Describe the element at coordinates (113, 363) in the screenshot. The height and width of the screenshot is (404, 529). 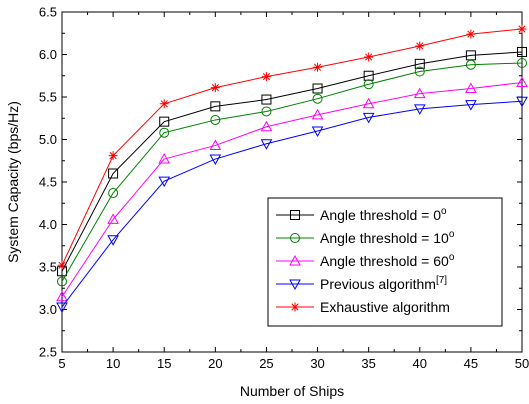
I see `x-tick-label: 10` at that location.